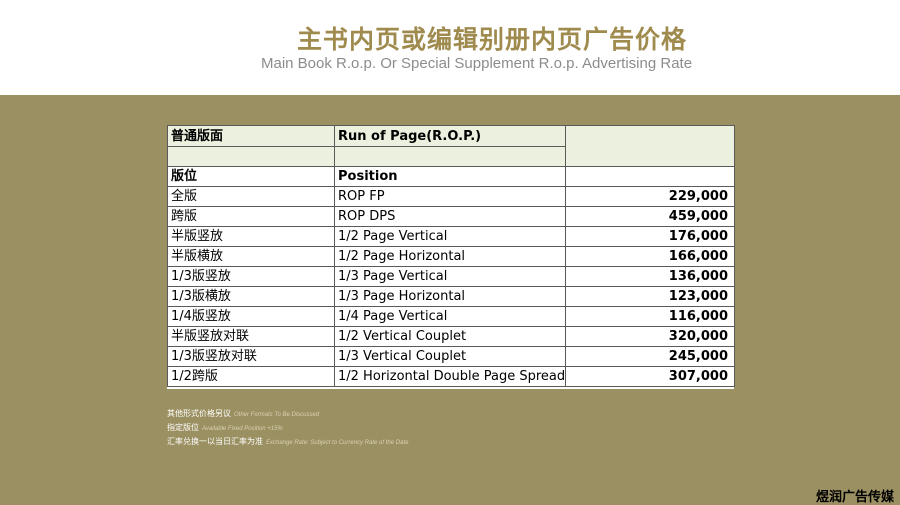 This screenshot has height=505, width=900. I want to click on price: 136,000, so click(650, 276).